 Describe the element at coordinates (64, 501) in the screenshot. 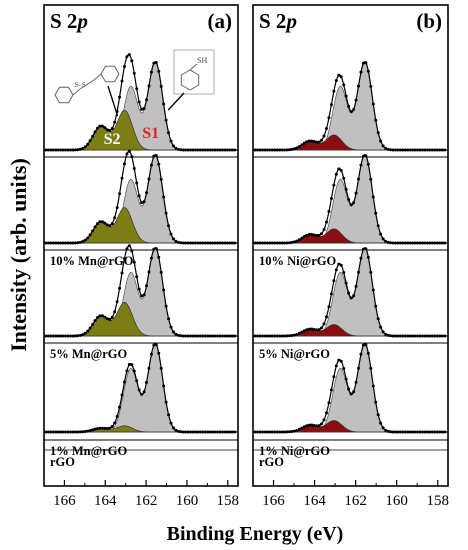

I see `x-tick-label: 166` at that location.